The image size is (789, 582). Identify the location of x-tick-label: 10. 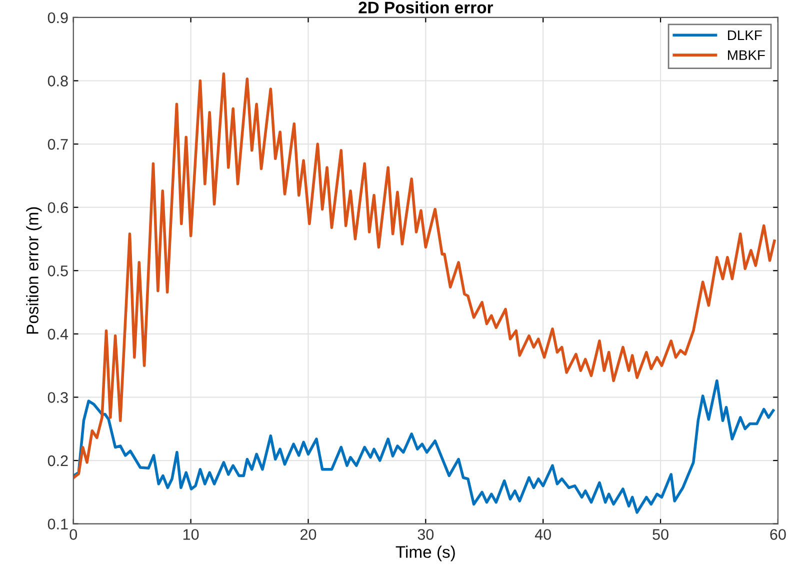
(191, 534).